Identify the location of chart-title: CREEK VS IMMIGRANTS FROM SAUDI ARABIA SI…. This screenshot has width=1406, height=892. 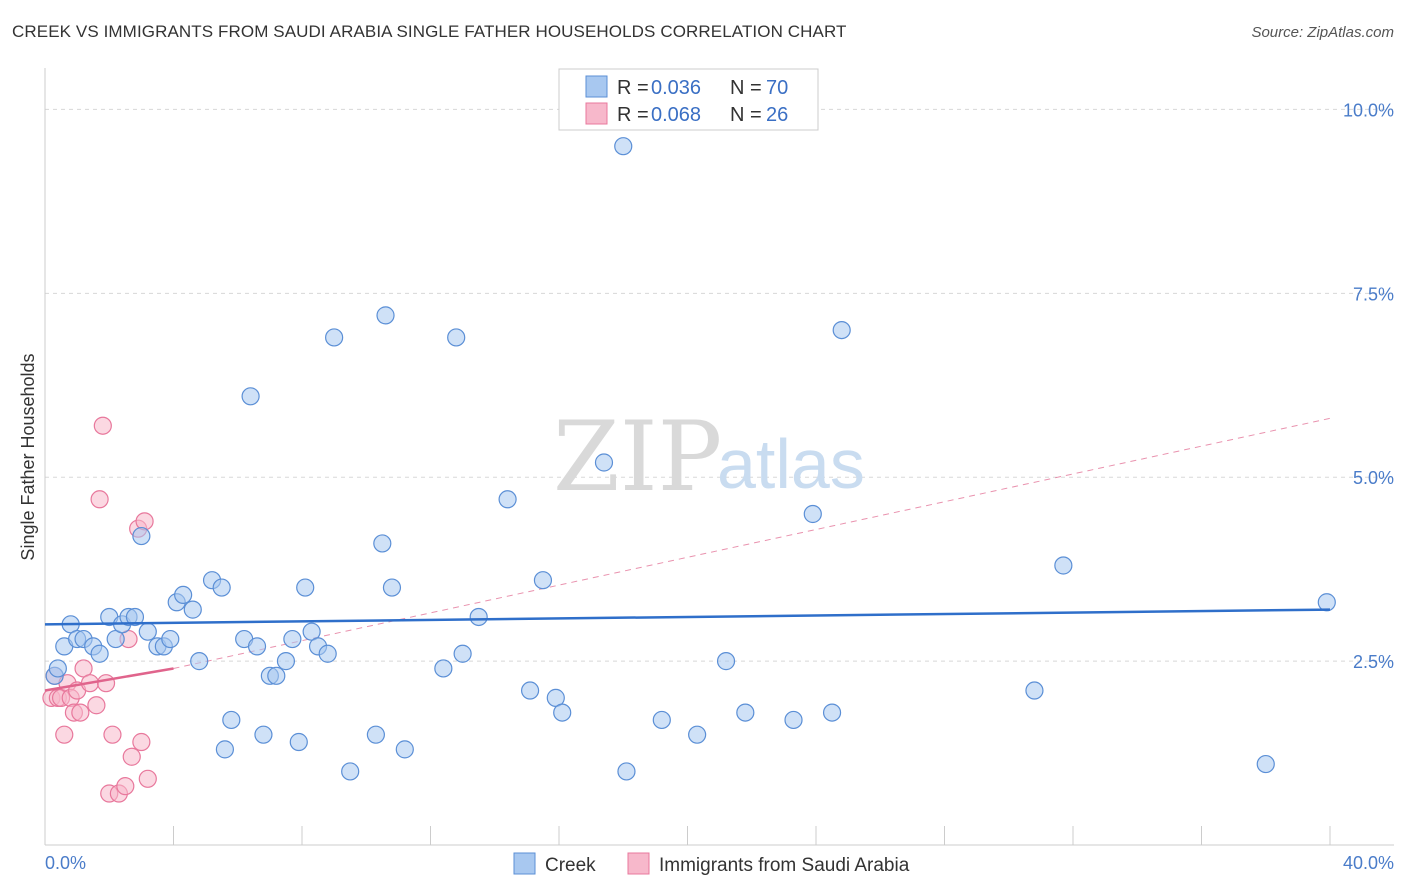
(429, 31).